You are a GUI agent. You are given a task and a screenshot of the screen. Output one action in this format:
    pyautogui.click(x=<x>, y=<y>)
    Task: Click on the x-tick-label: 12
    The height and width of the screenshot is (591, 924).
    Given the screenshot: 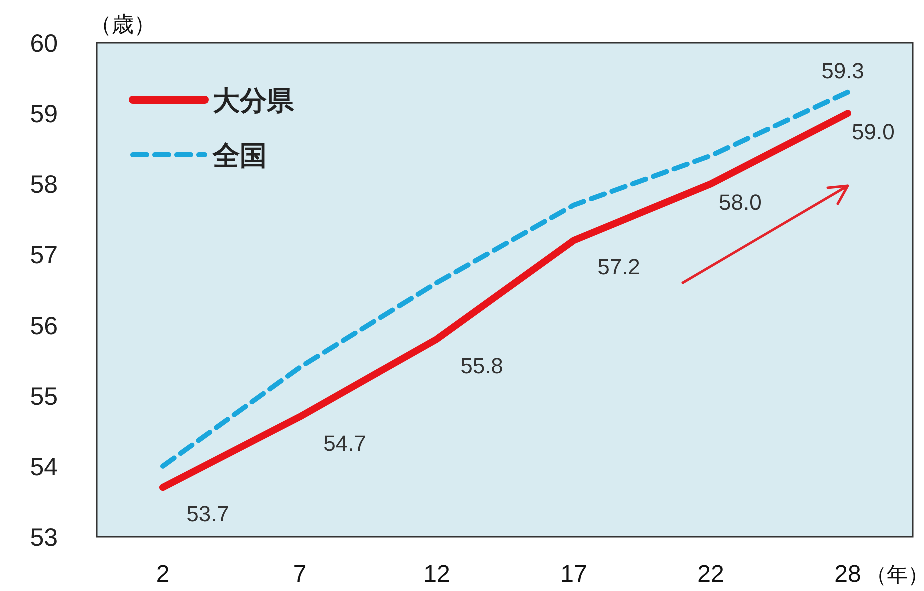 What is the action you would take?
    pyautogui.click(x=437, y=574)
    